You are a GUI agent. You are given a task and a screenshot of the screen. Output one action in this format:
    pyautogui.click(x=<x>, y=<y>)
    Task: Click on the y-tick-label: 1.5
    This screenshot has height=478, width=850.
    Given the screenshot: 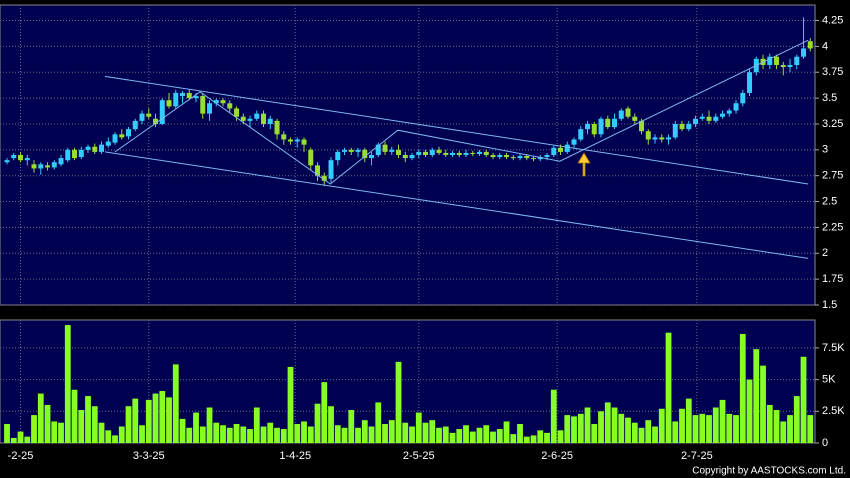 What is the action you would take?
    pyautogui.click(x=829, y=305)
    